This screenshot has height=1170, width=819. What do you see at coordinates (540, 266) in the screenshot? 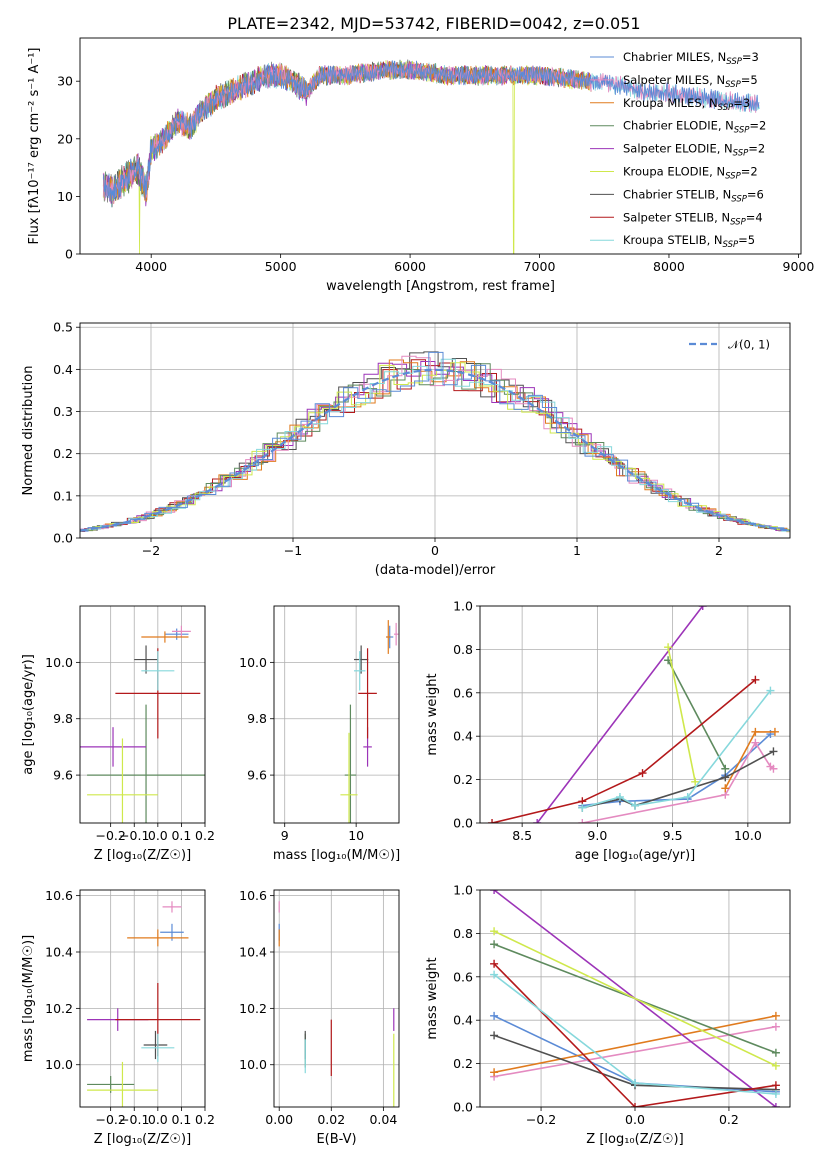
I see `x-tick-label: 7000` at bounding box center [540, 266].